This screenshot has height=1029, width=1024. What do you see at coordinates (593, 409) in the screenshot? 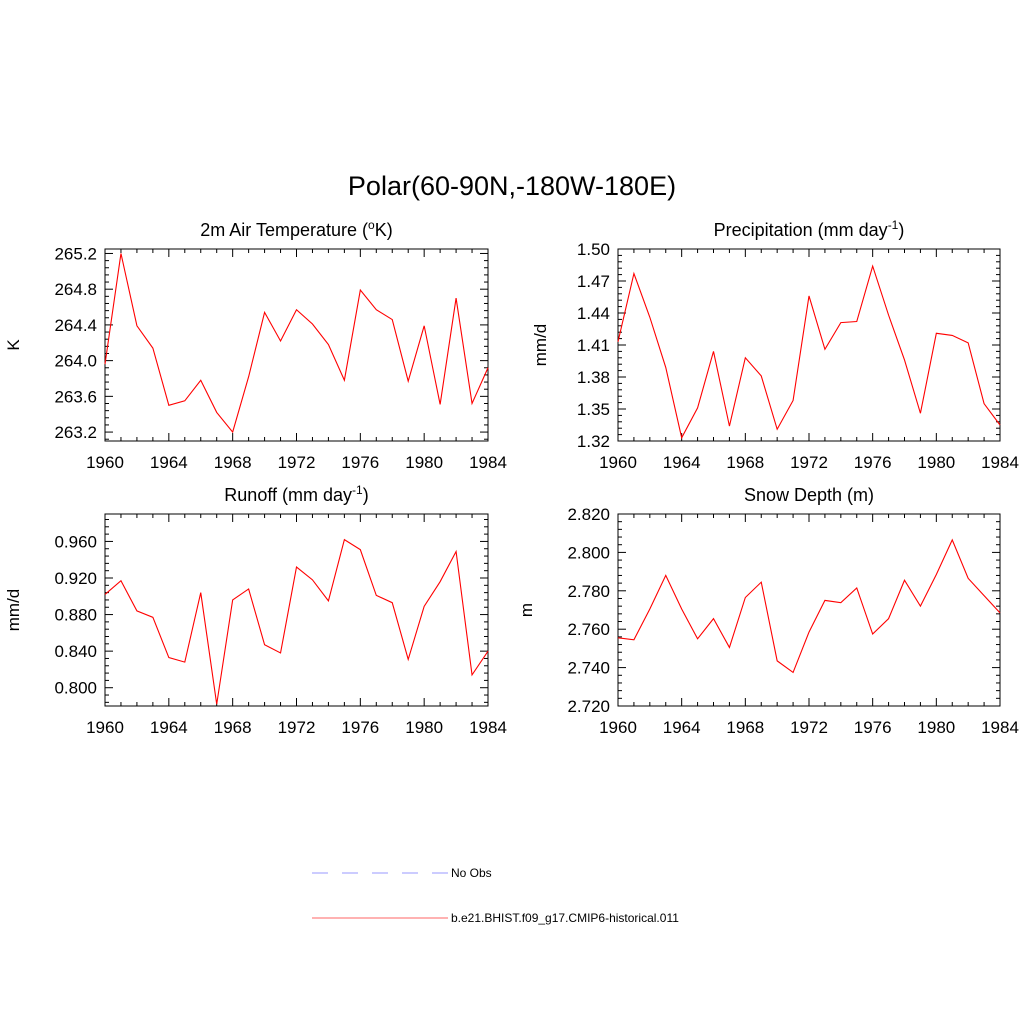
I see `y-tick-label: 1.35` at bounding box center [593, 409].